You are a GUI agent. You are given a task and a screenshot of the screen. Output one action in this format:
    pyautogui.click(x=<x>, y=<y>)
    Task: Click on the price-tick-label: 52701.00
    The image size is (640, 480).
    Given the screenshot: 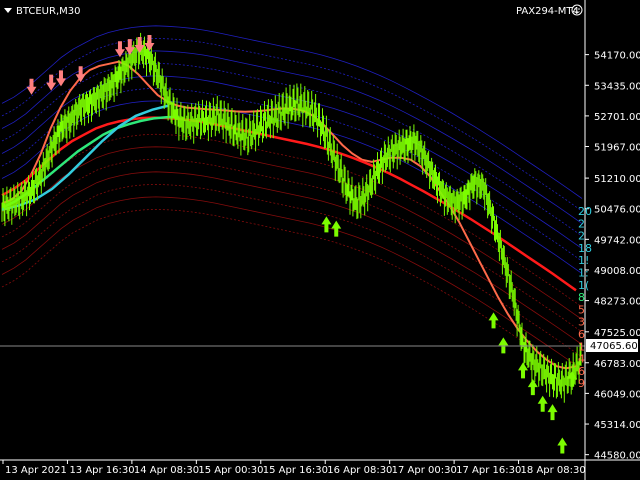 What is the action you would take?
    pyautogui.click(x=617, y=117)
    